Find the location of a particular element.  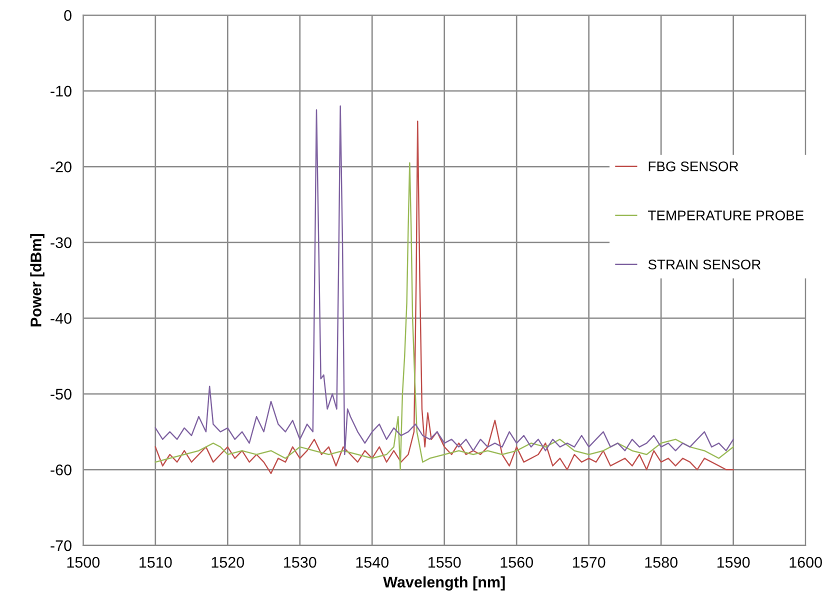

y-tick-label: -40 is located at coordinates (61, 318).